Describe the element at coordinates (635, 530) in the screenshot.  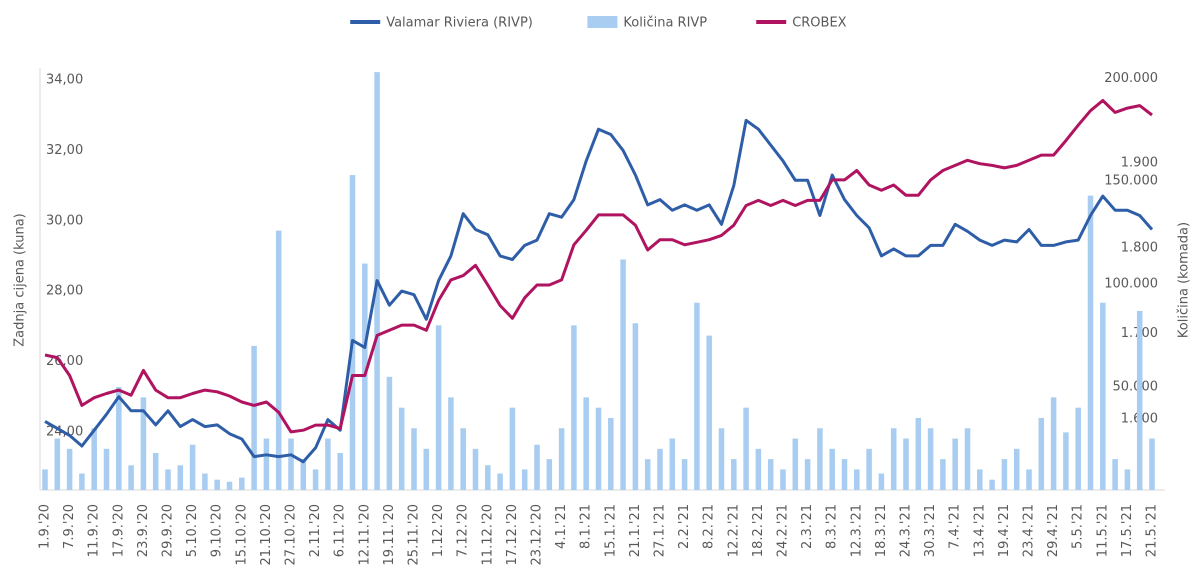
I see `x-tick-label: 21.1.'21` at that location.